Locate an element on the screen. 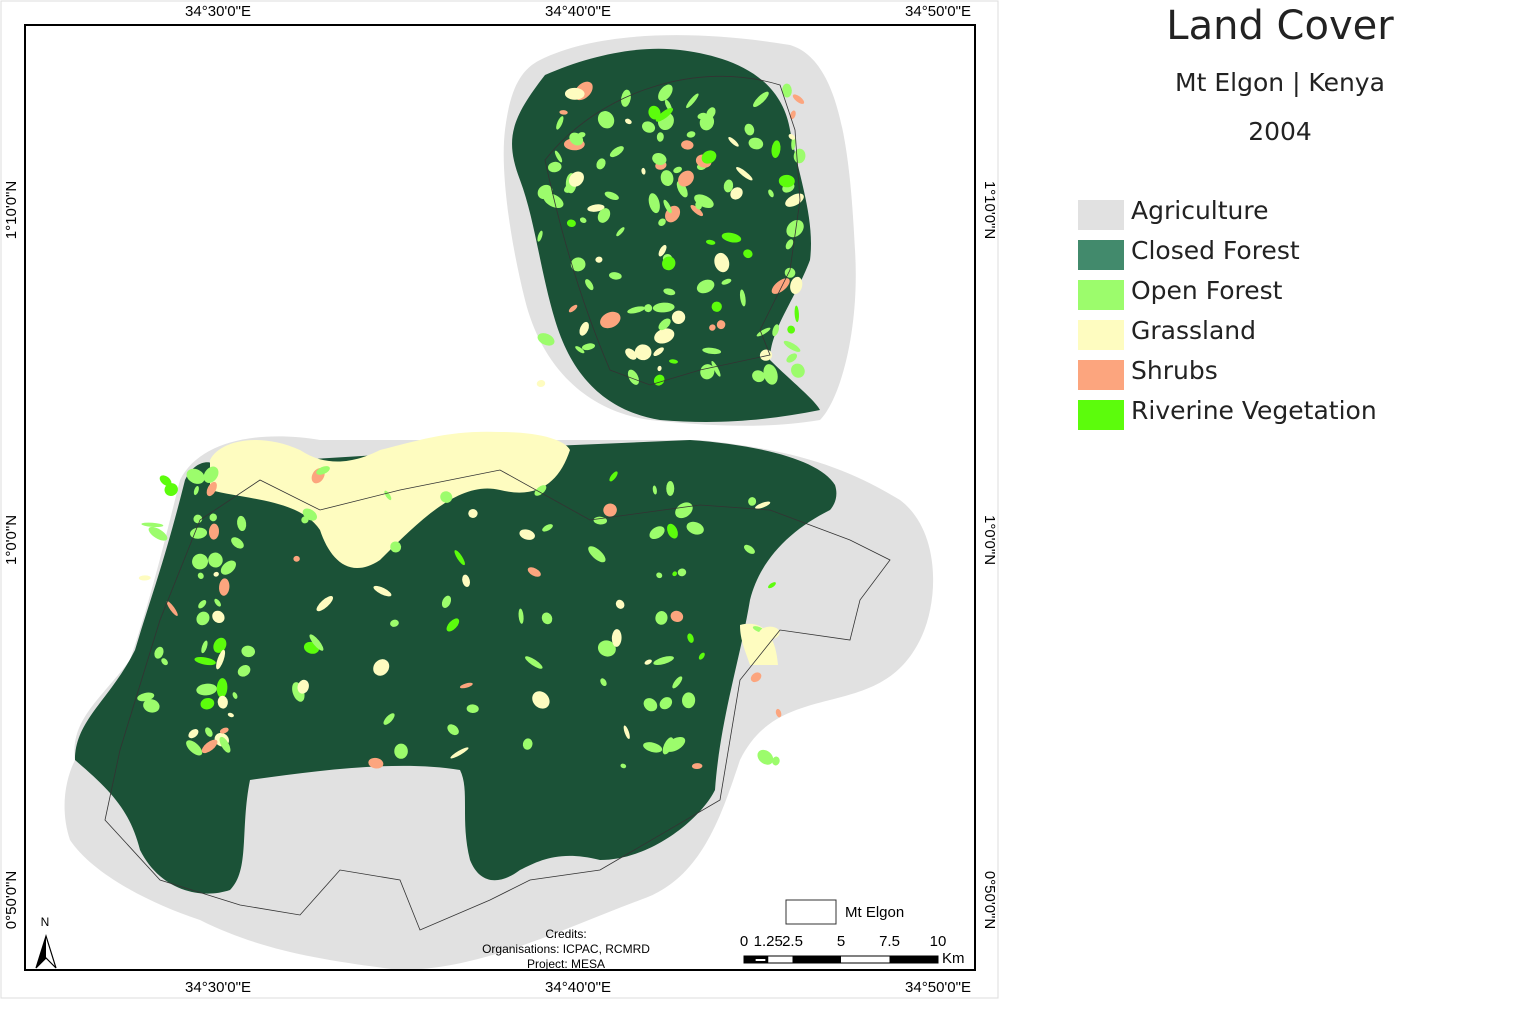 The image size is (1516, 1016). credit-line: Project: MESA is located at coordinates (566, 964).